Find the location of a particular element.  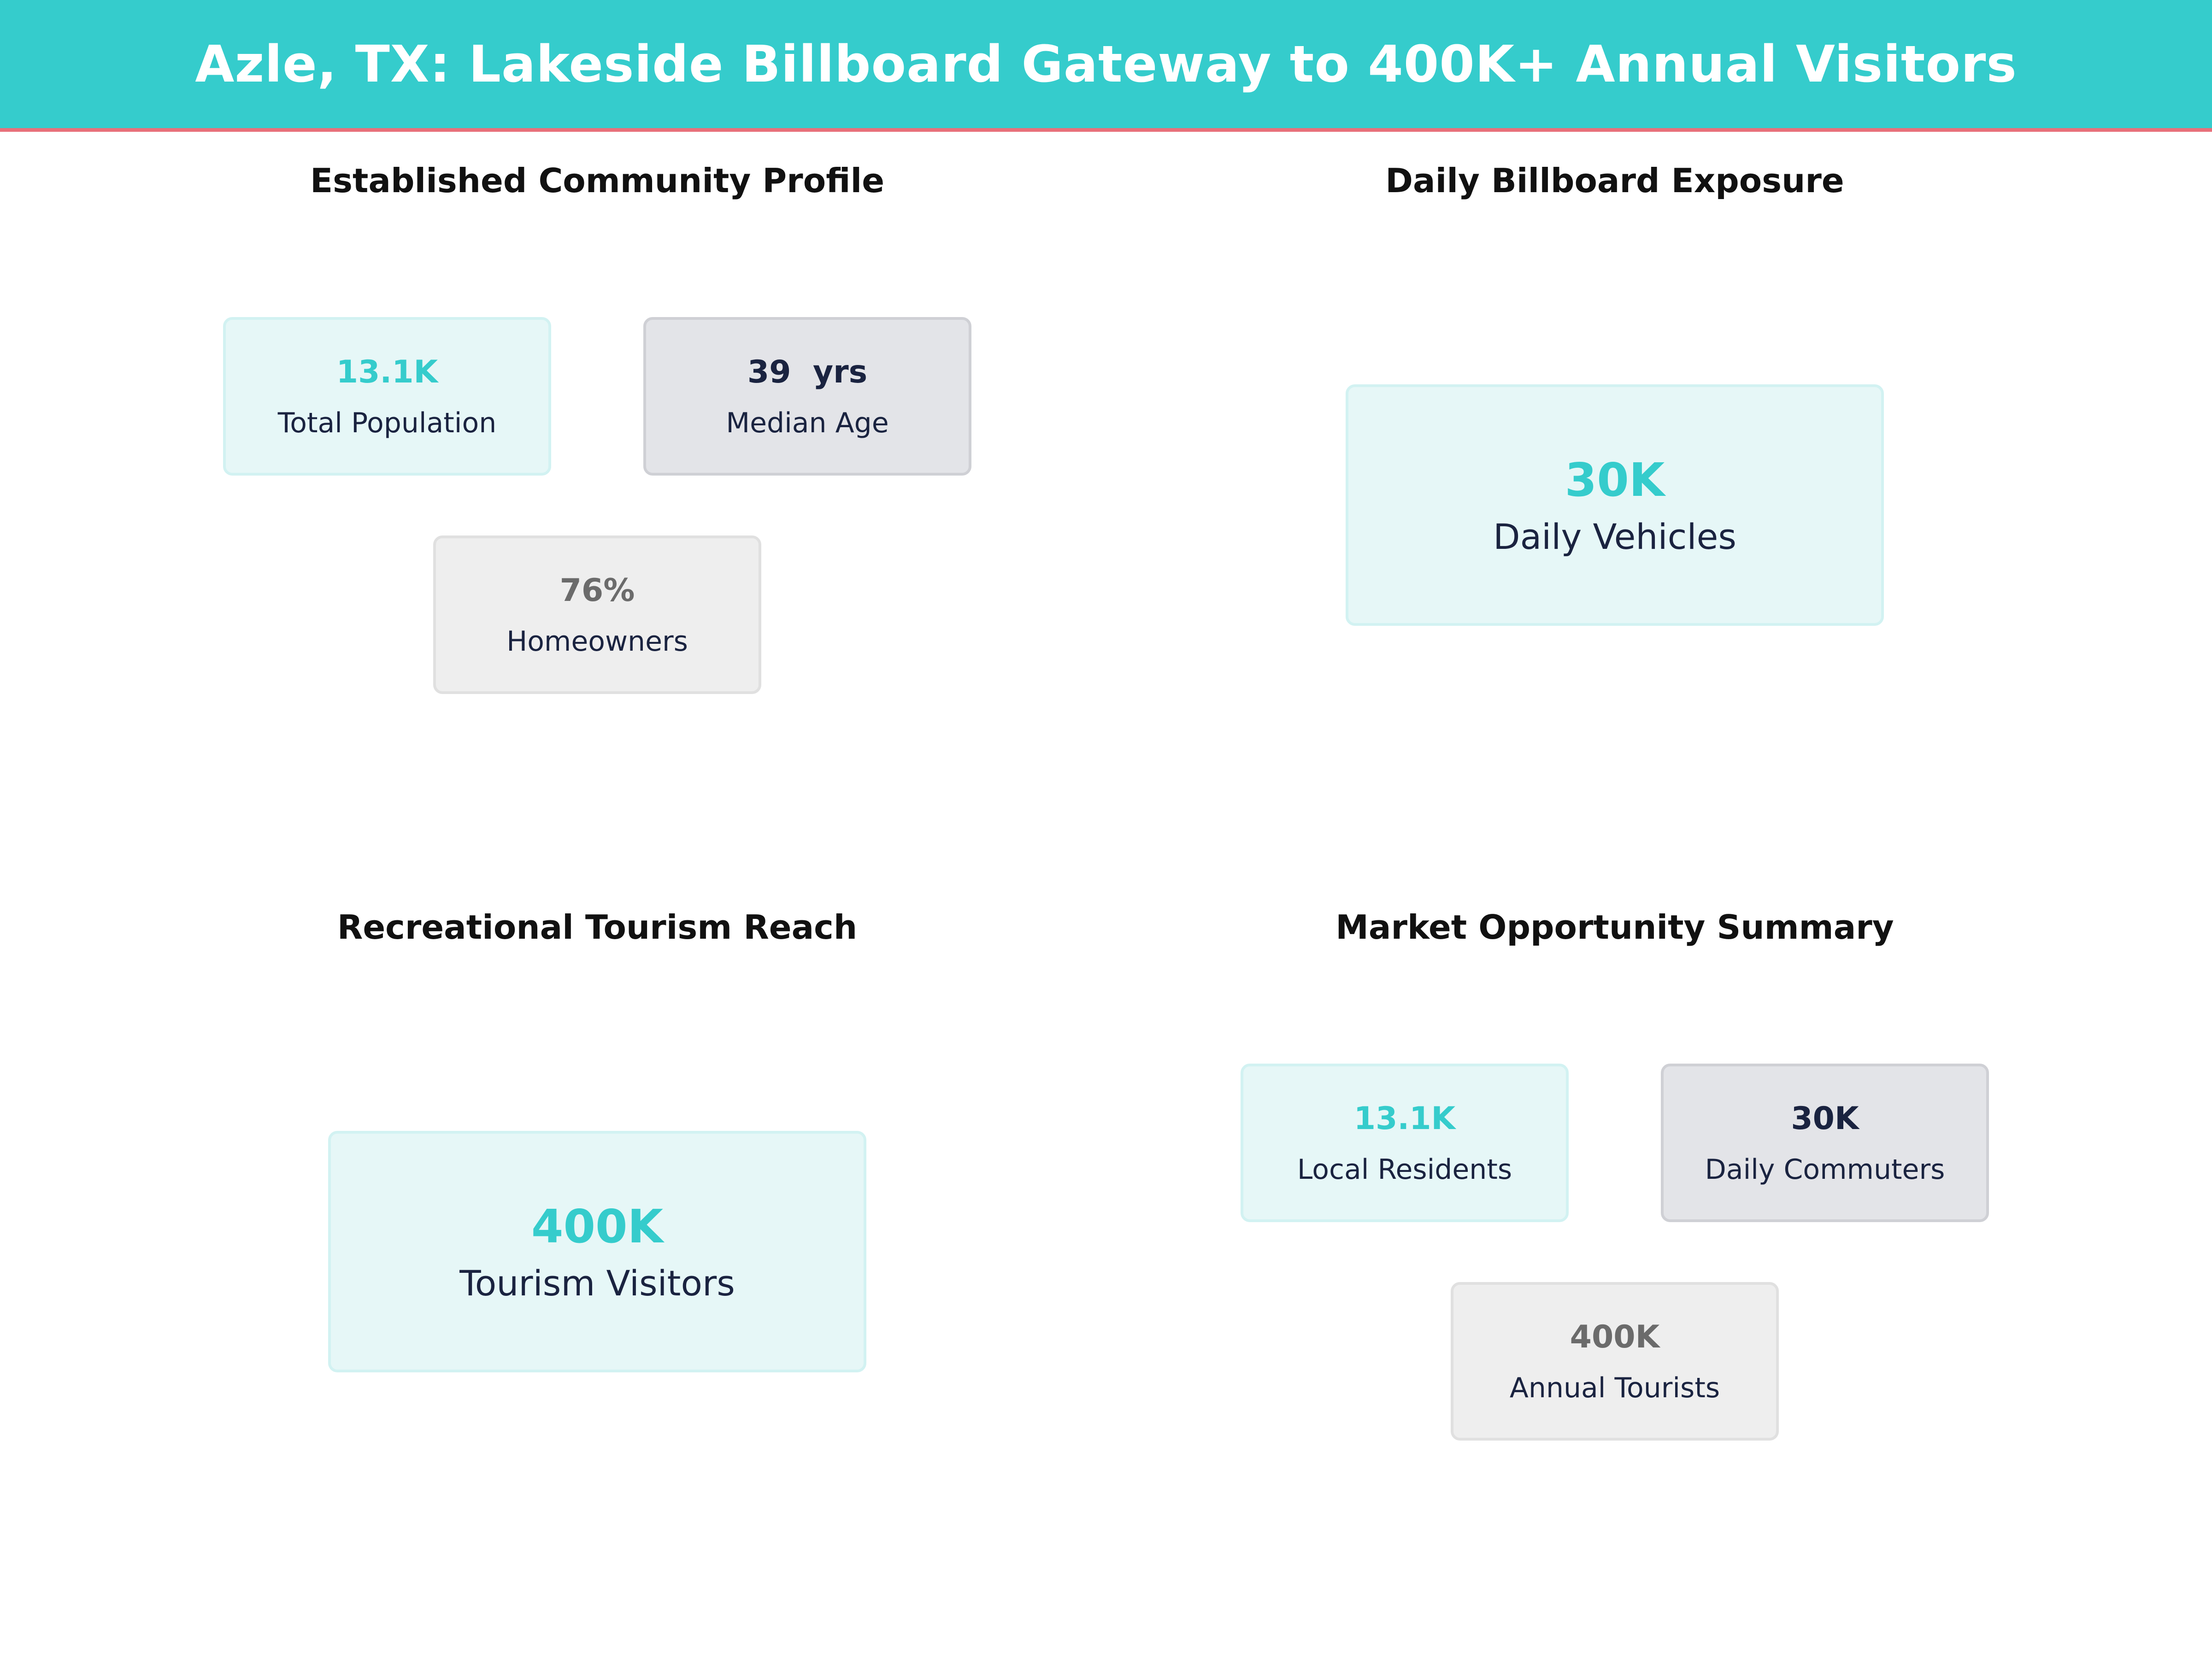

annual-tourists-card: 400K Annual Tourists is located at coordinates (1615, 1361).